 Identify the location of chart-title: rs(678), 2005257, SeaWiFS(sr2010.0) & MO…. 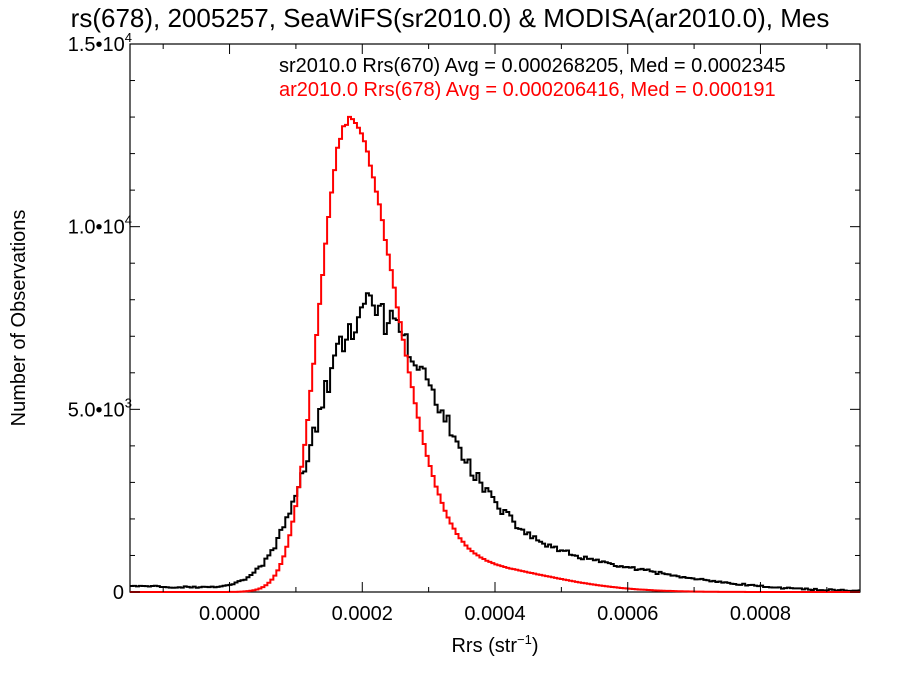
(450, 18).